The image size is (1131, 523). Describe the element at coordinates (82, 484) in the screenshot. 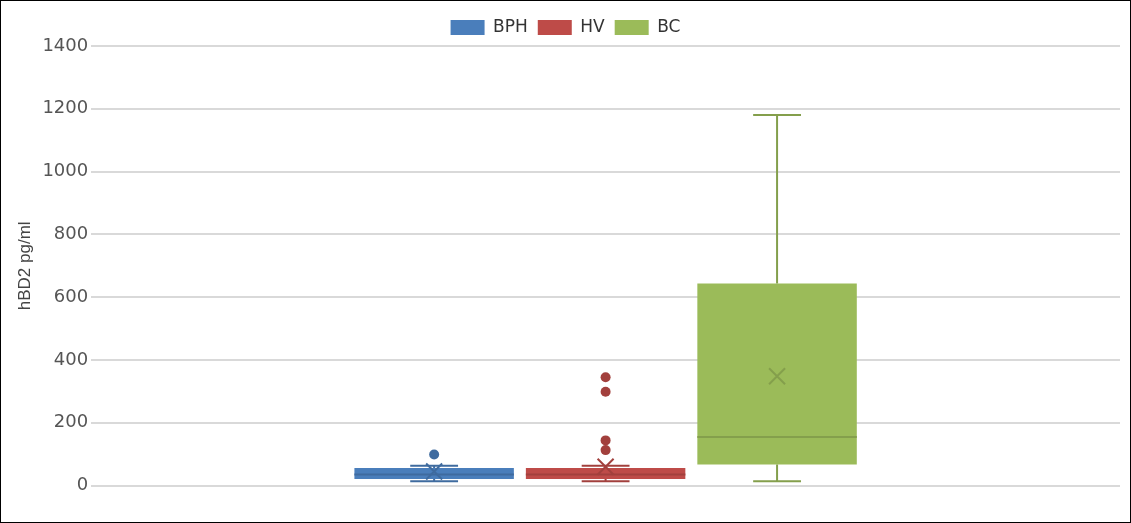

I see `y-tick-label: 0` at that location.